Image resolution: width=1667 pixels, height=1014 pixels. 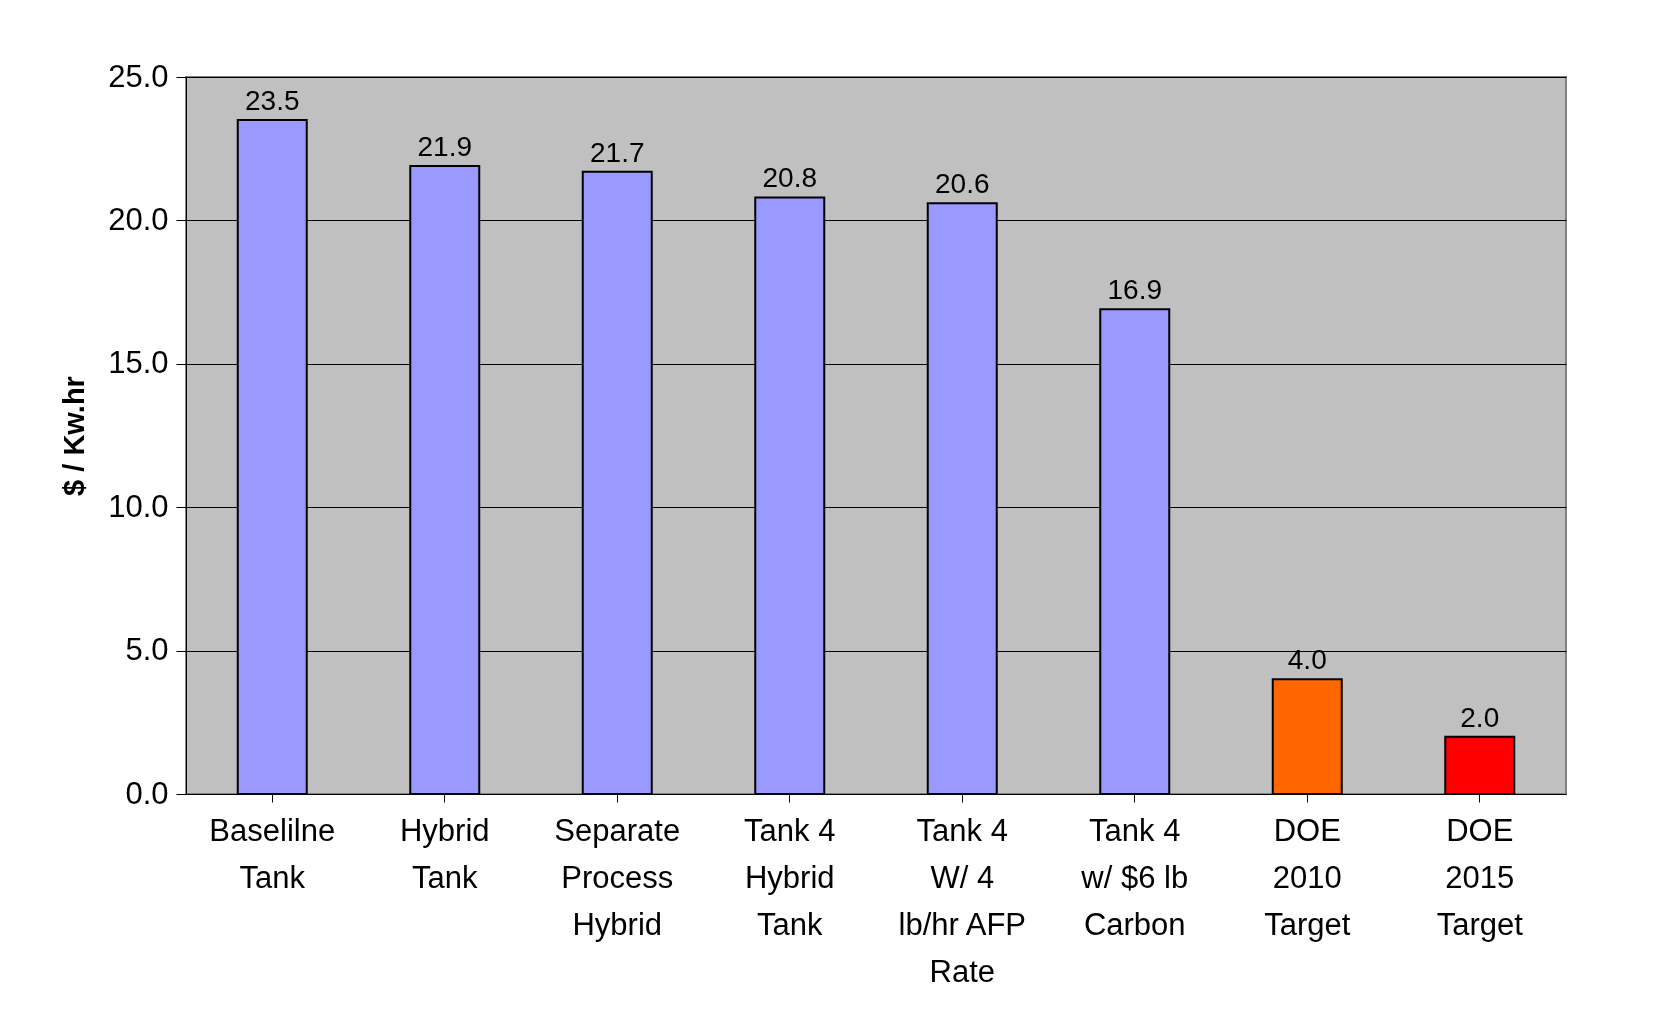 I want to click on y-tick-label: 10.0, so click(x=138, y=506).